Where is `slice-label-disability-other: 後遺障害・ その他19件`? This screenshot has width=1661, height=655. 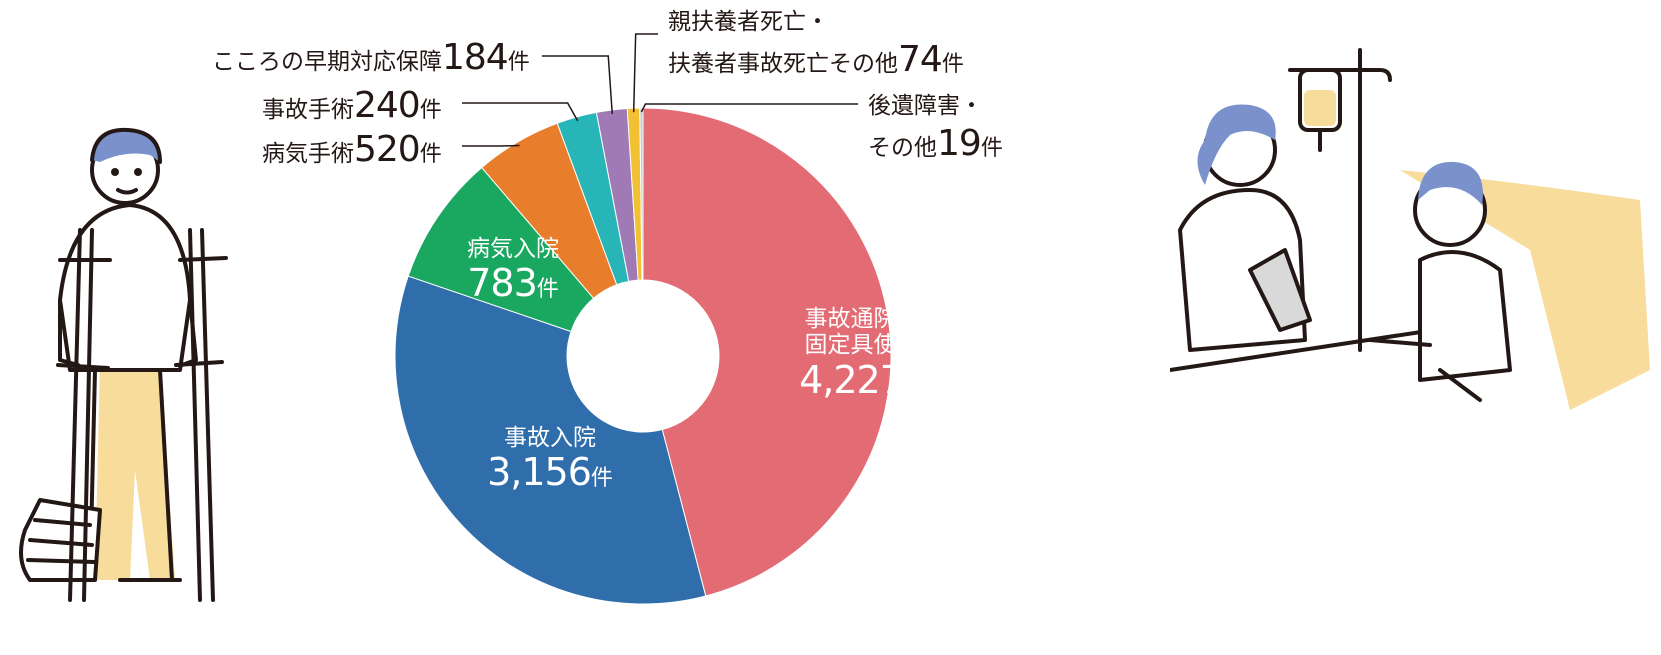
slice-label-disability-other: 後遺障害・ その他19件 is located at coordinates (935, 129).